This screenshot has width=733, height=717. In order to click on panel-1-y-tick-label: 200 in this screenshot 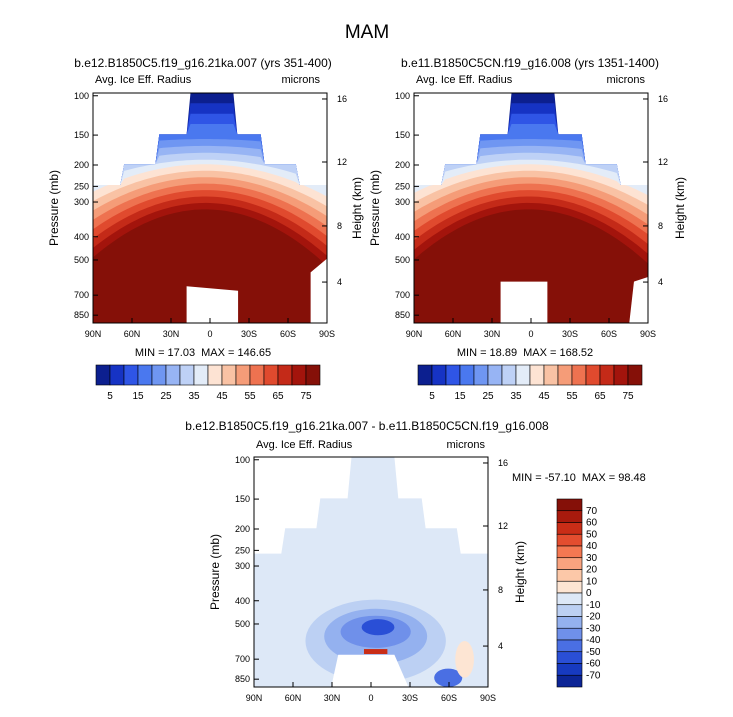, I will do `click(81, 165)`.